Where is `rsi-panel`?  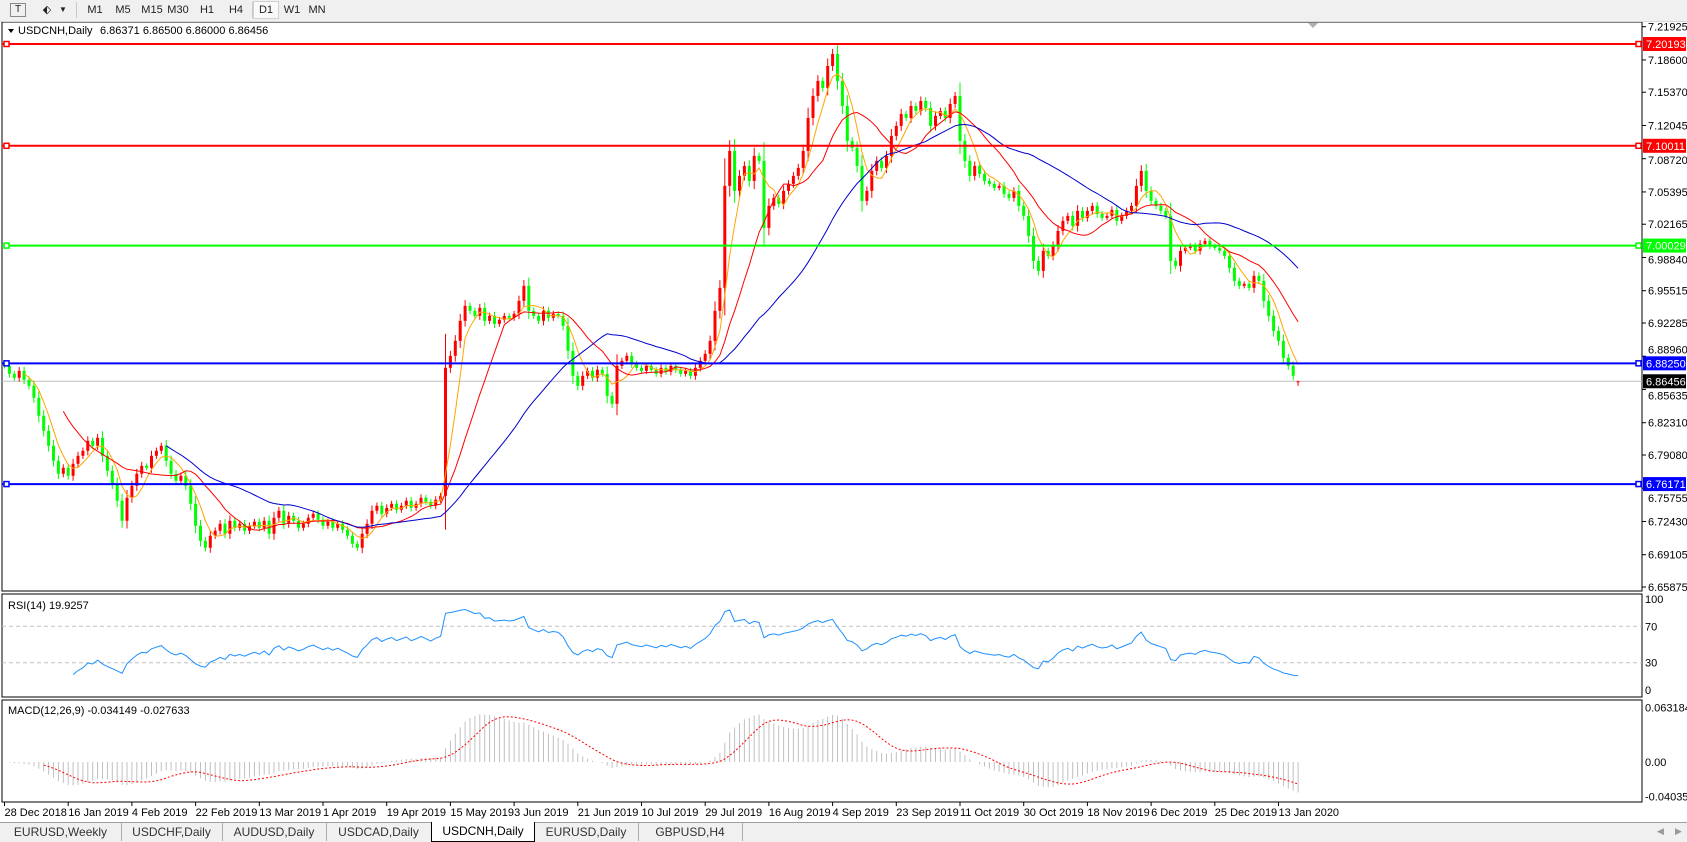 rsi-panel is located at coordinates (822, 645).